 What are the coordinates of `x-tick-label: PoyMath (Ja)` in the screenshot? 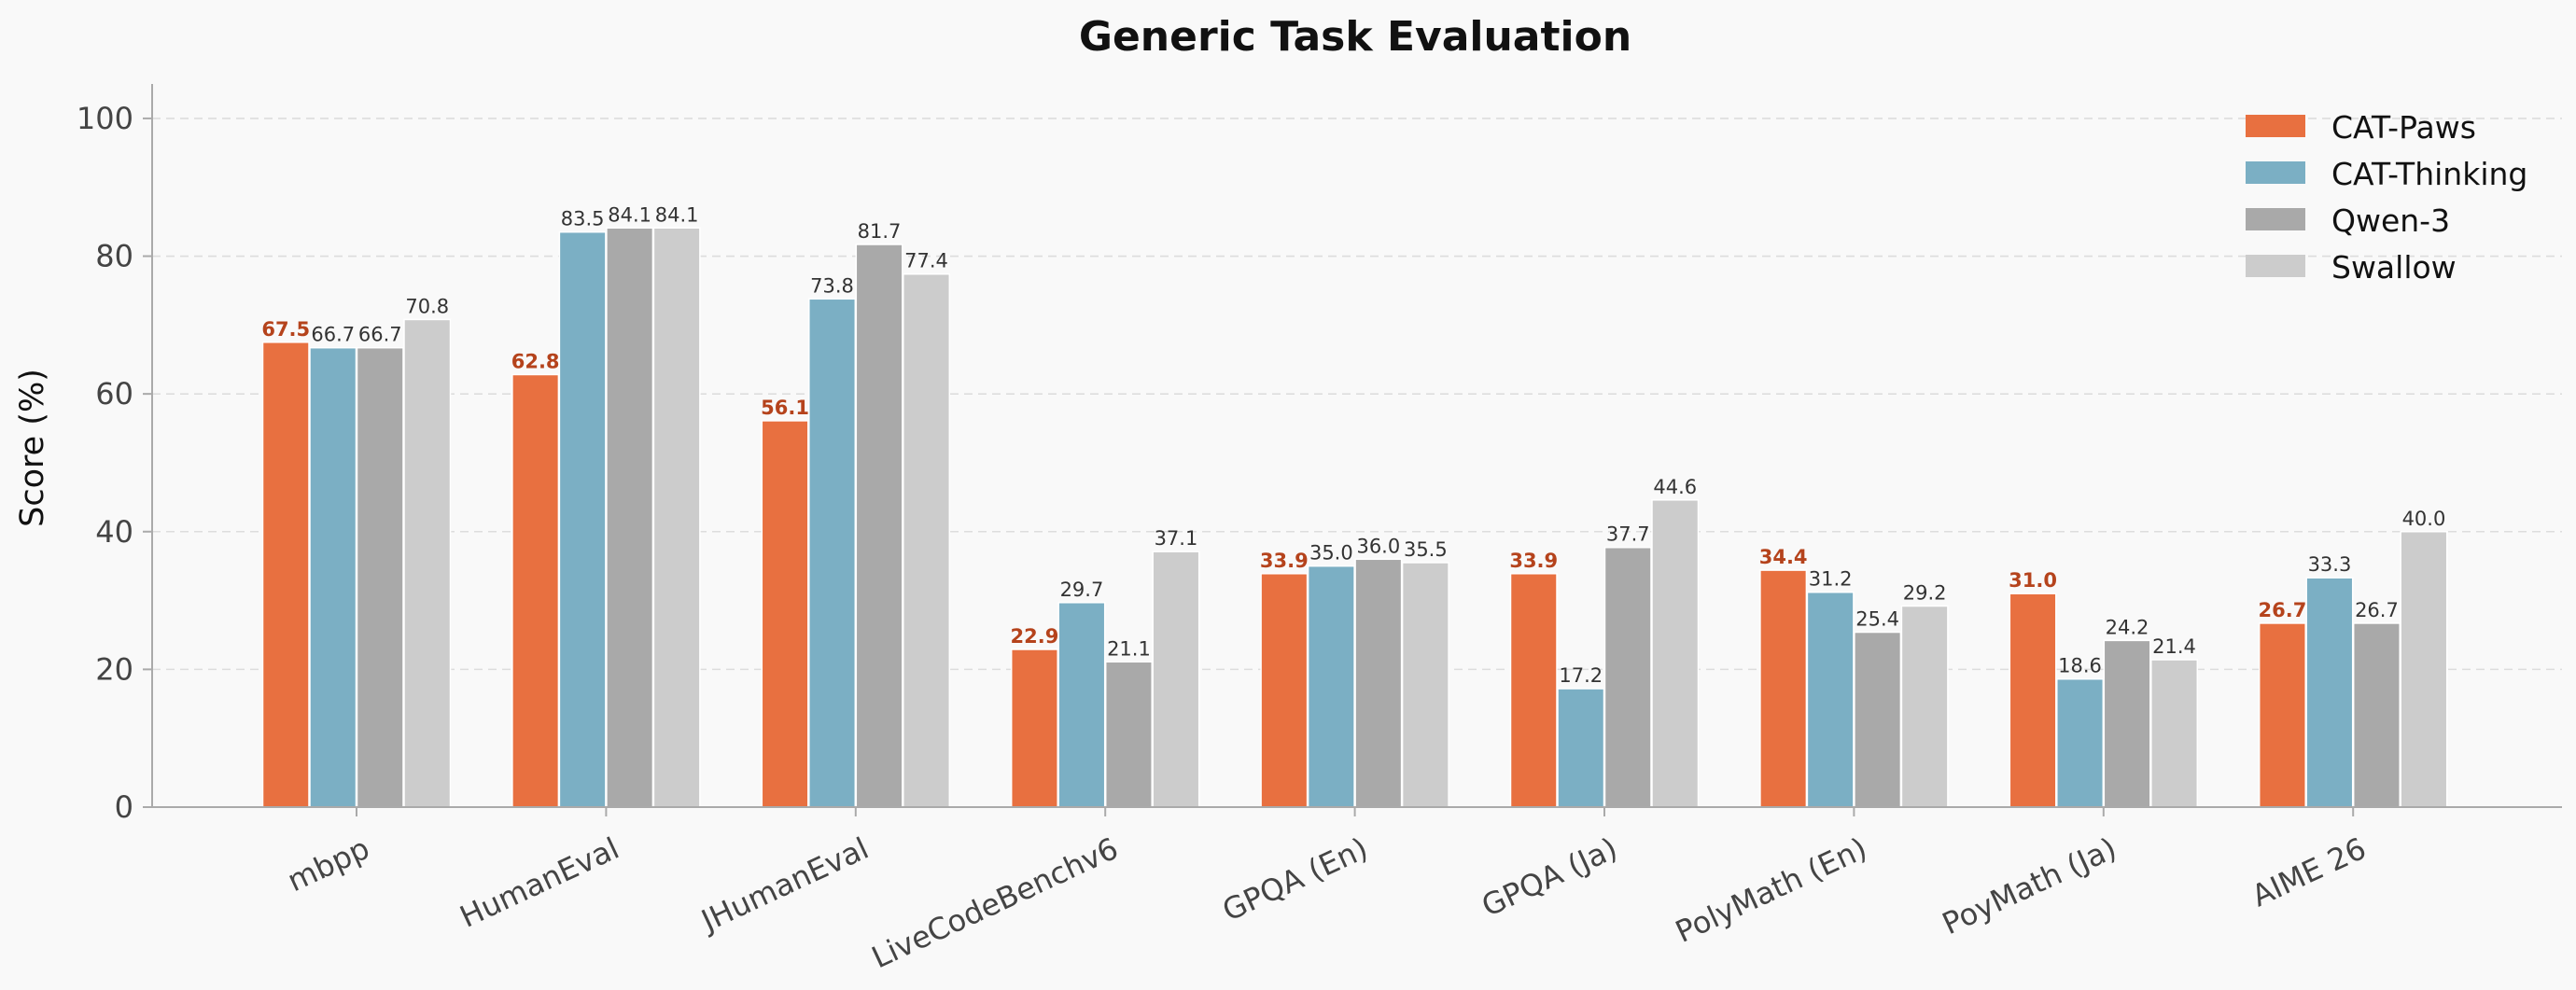 It's located at (2029, 885).